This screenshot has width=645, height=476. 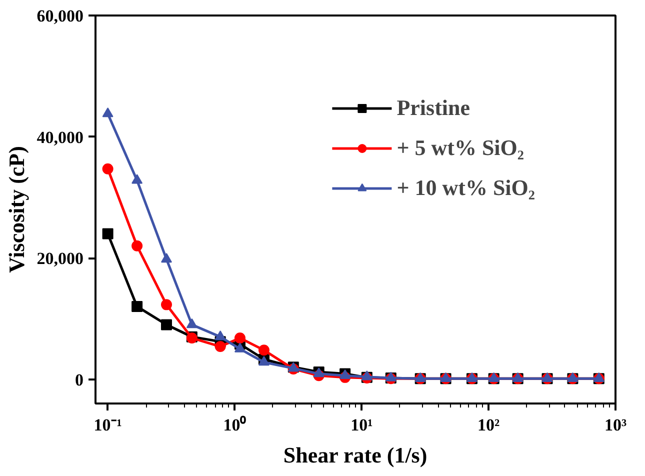 I want to click on legend-label: + 10 wt% SiO₂, so click(x=465, y=188).